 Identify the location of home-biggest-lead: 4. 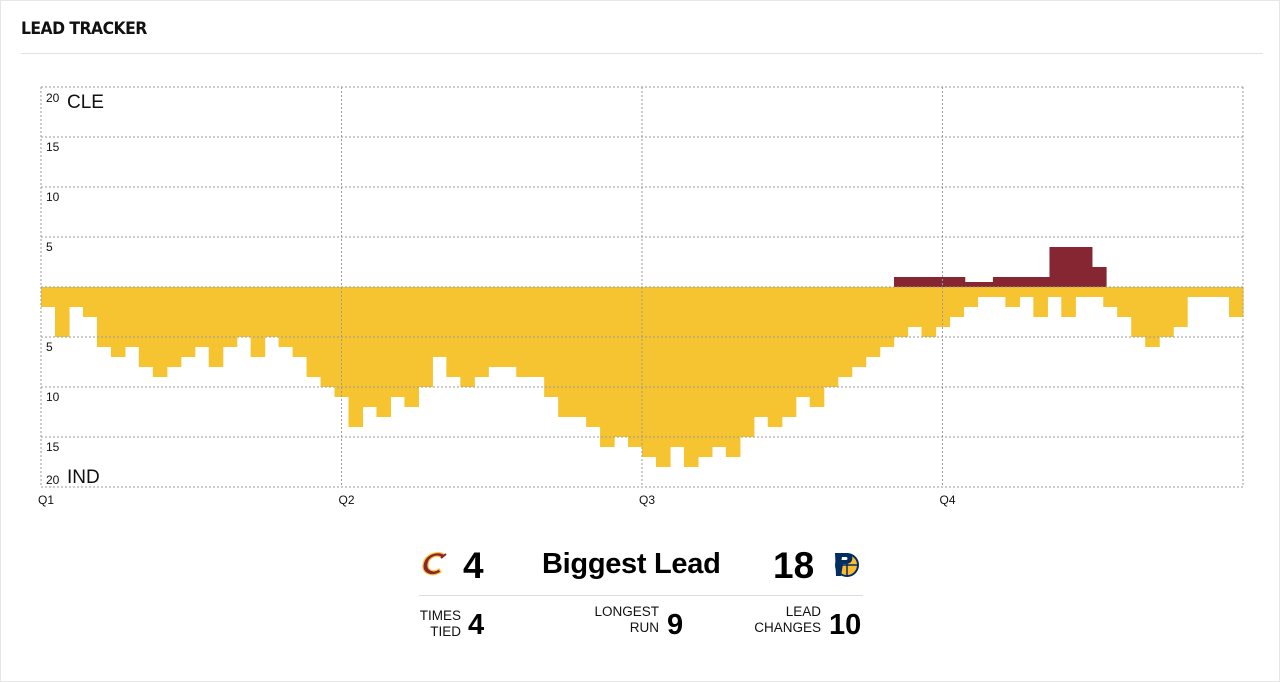
(473, 565).